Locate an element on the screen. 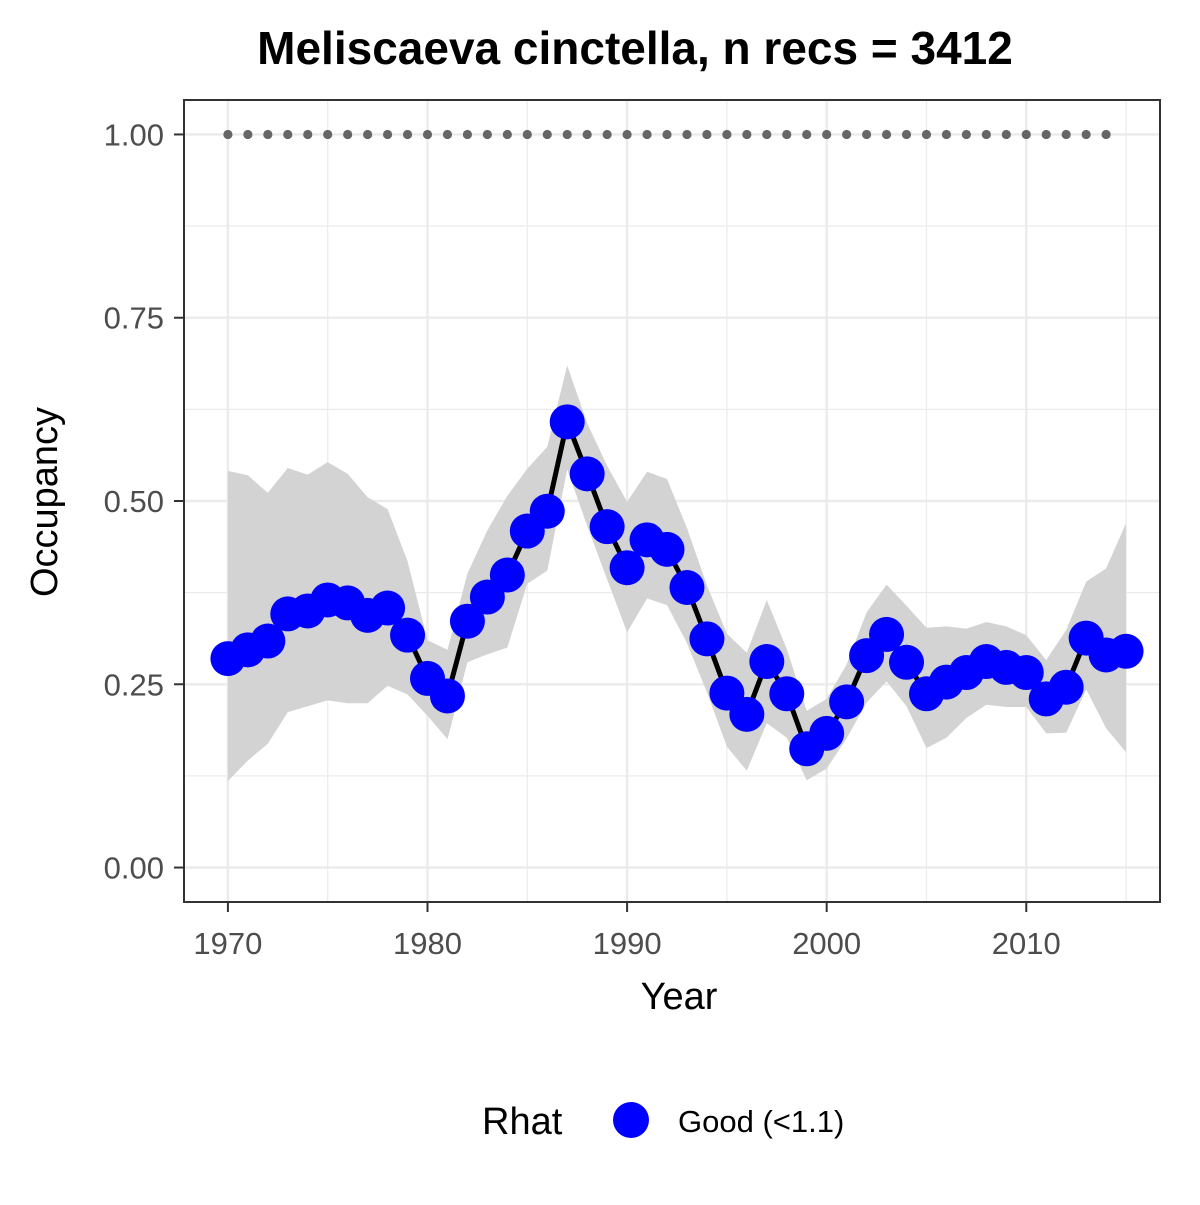  legend-title: Rhat is located at coordinates (522, 1122).